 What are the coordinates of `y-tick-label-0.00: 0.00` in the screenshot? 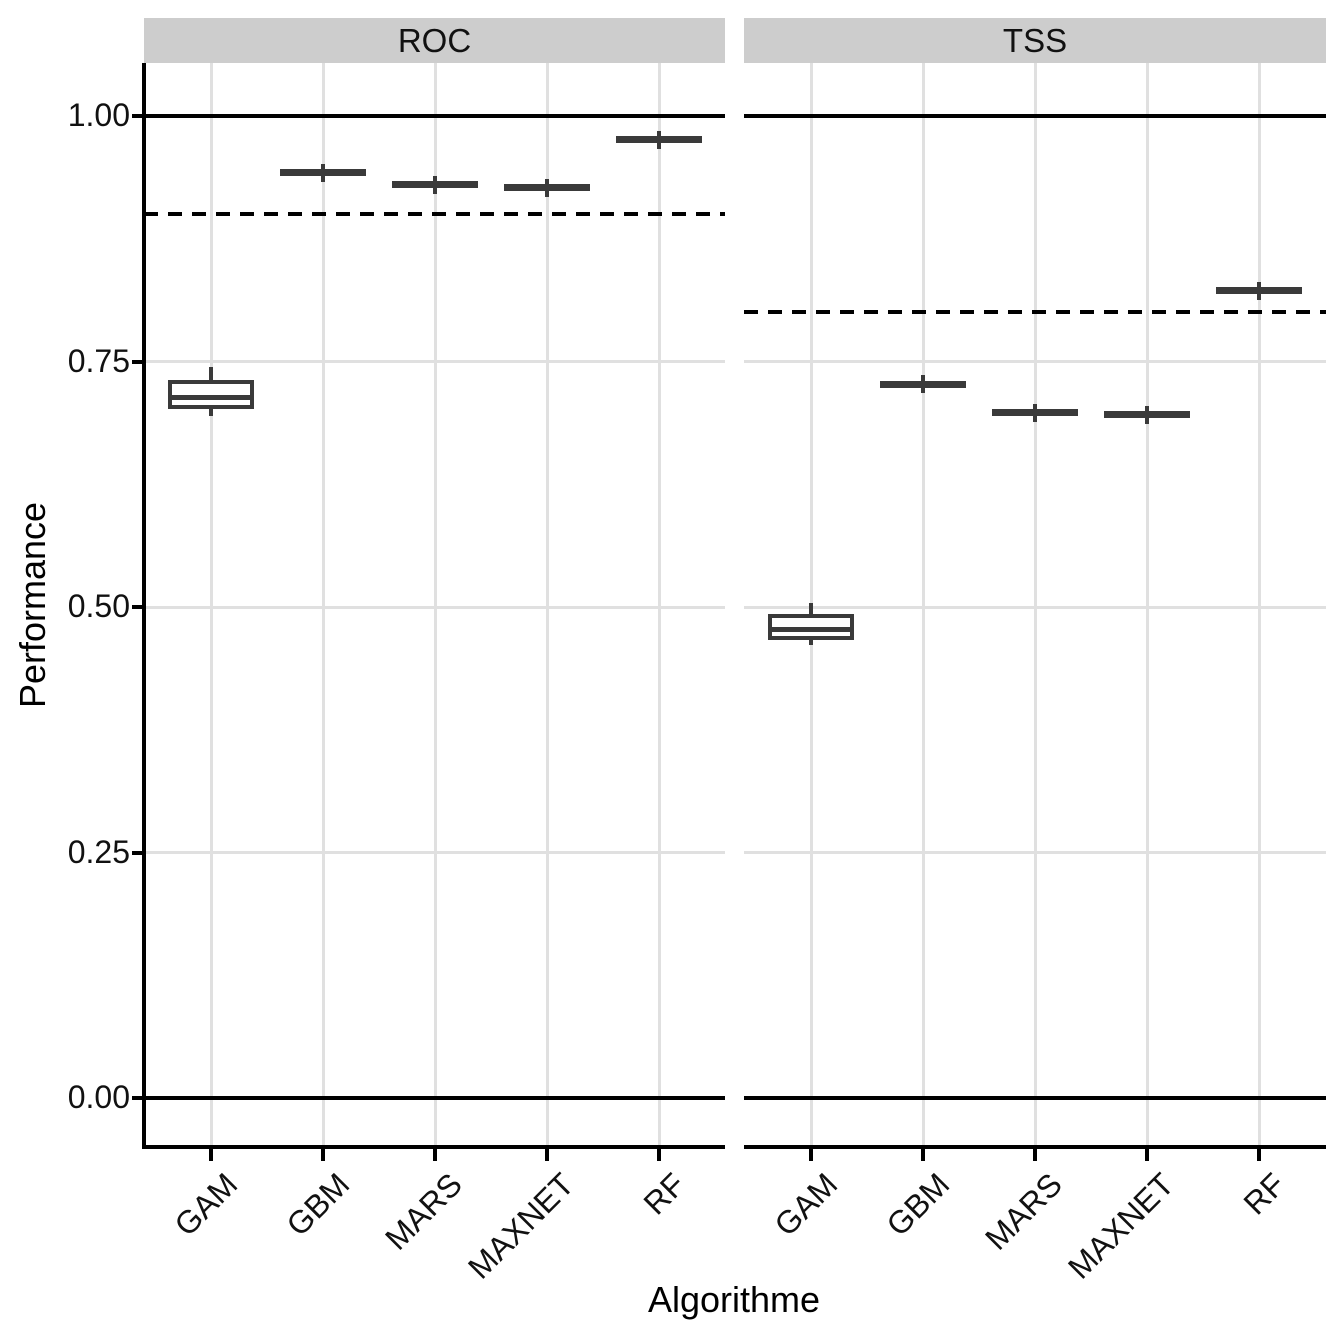 It's located at (98, 1096).